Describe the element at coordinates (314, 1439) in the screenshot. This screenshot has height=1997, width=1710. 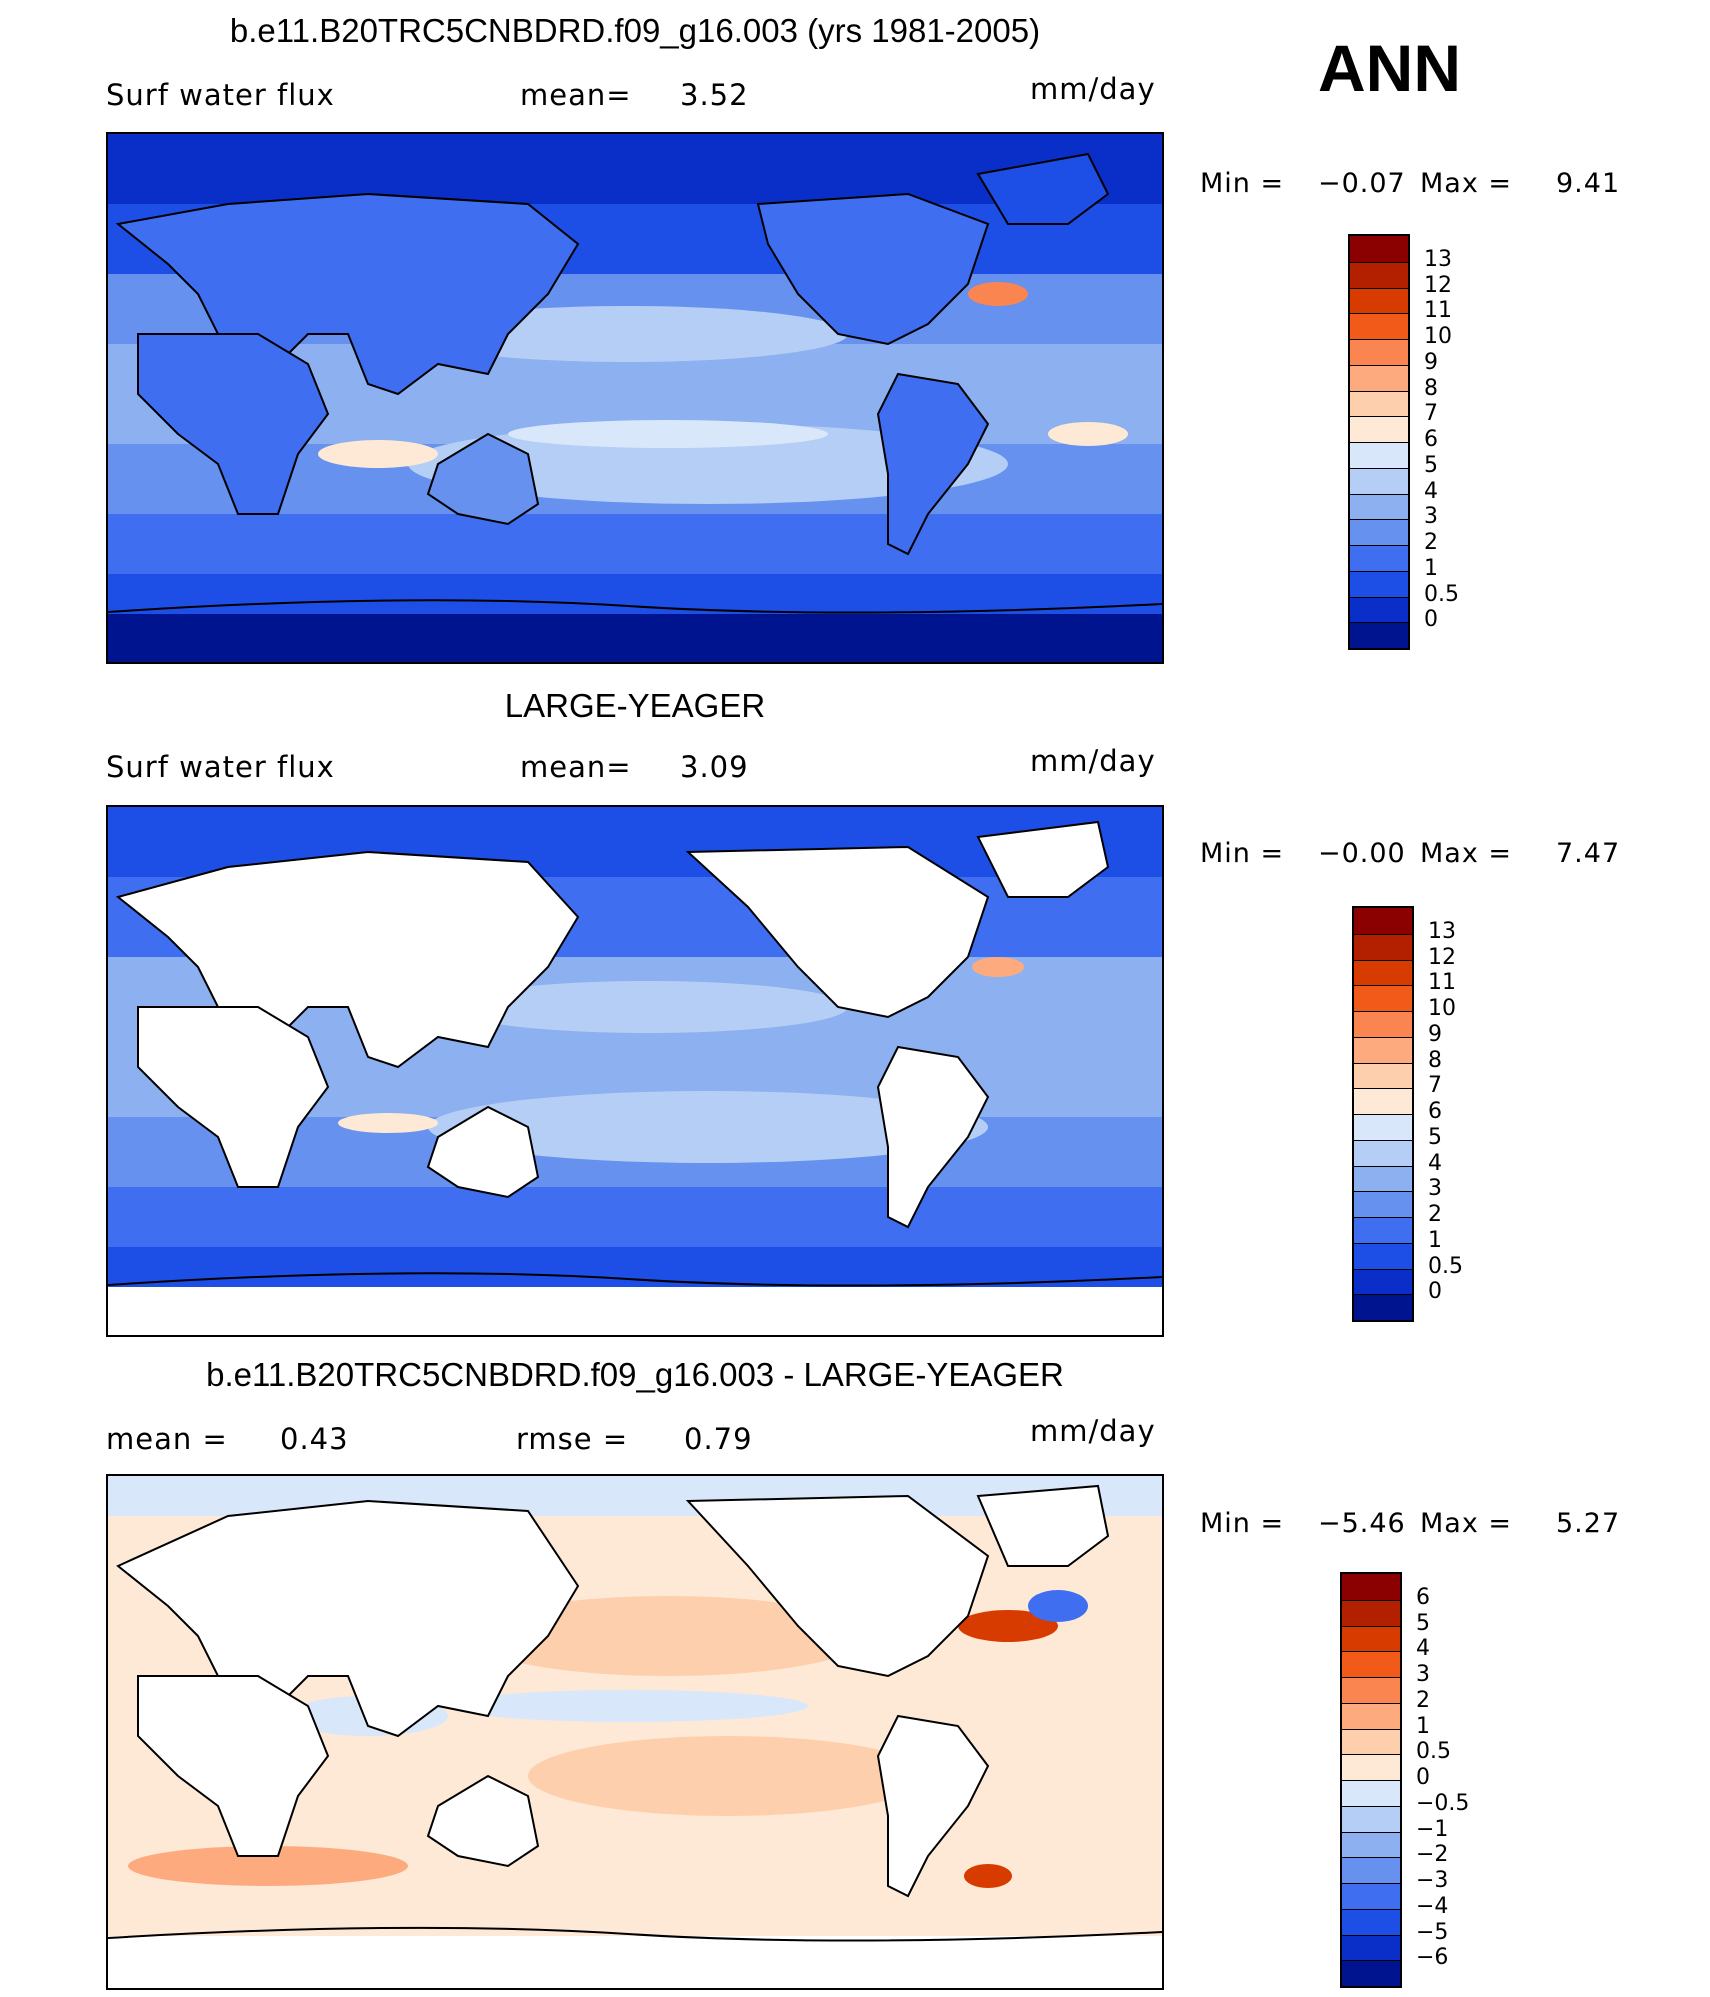
I see `panel-3-mean-value: 0.43` at that location.